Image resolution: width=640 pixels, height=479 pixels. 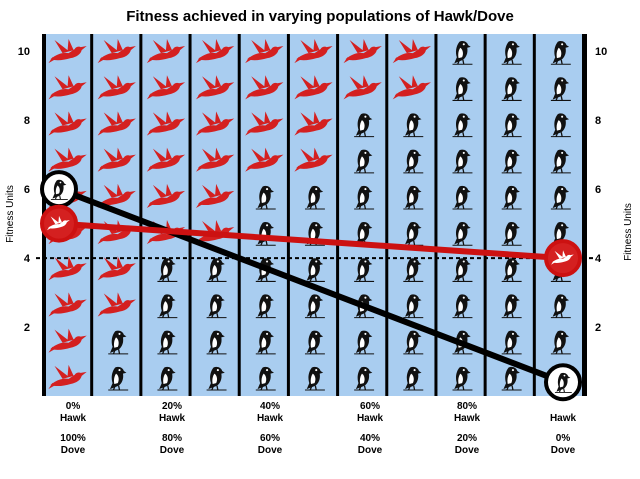 What do you see at coordinates (467, 438) in the screenshot?
I see `x-tick-dove-percent: 20%` at bounding box center [467, 438].